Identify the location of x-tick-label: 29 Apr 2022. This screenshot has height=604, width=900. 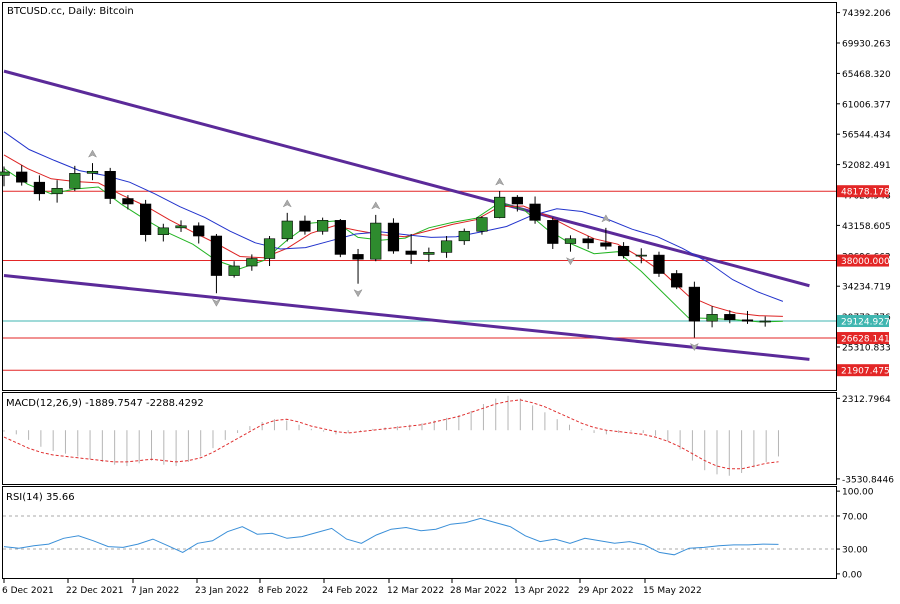
(606, 591).